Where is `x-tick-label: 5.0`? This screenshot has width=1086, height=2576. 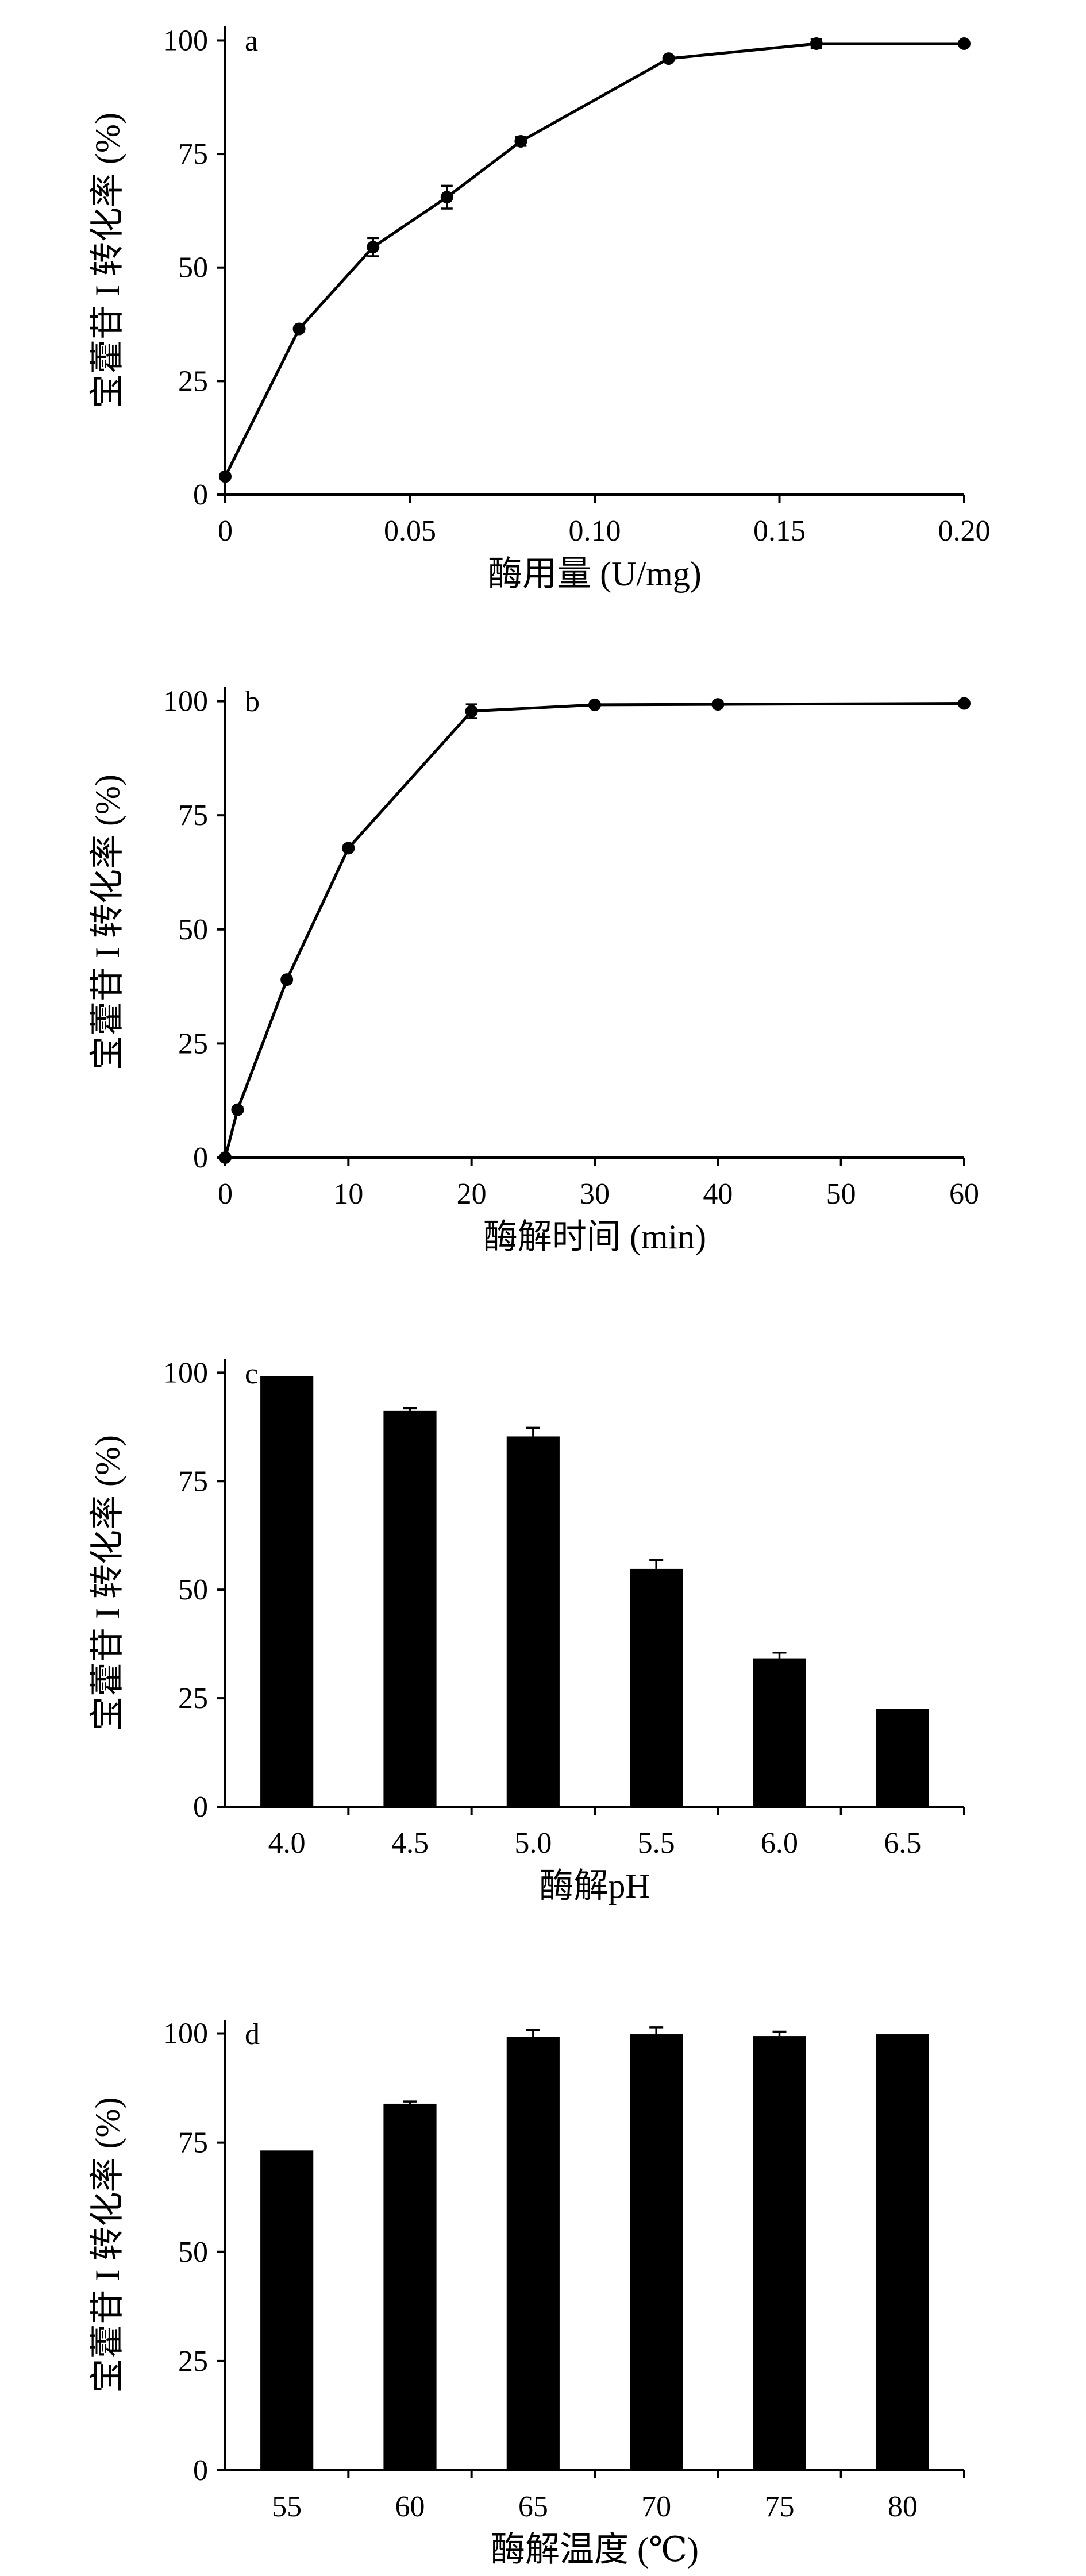 x-tick-label: 5.0 is located at coordinates (533, 1844).